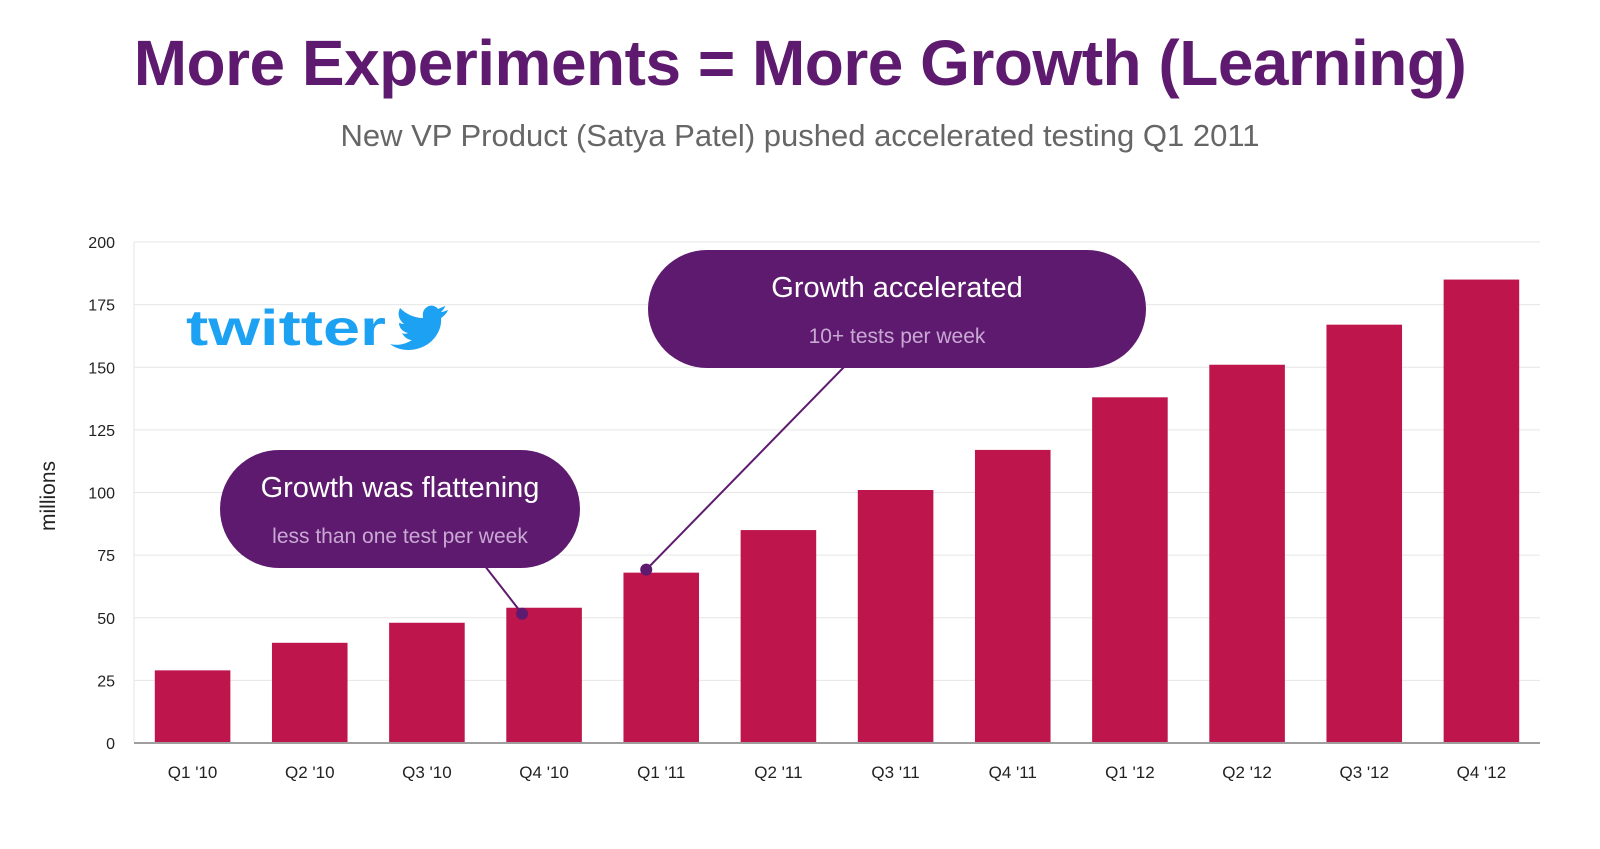 The height and width of the screenshot is (849, 1600). What do you see at coordinates (745, 468) in the screenshot?
I see `annotation-accelerated-pointer` at bounding box center [745, 468].